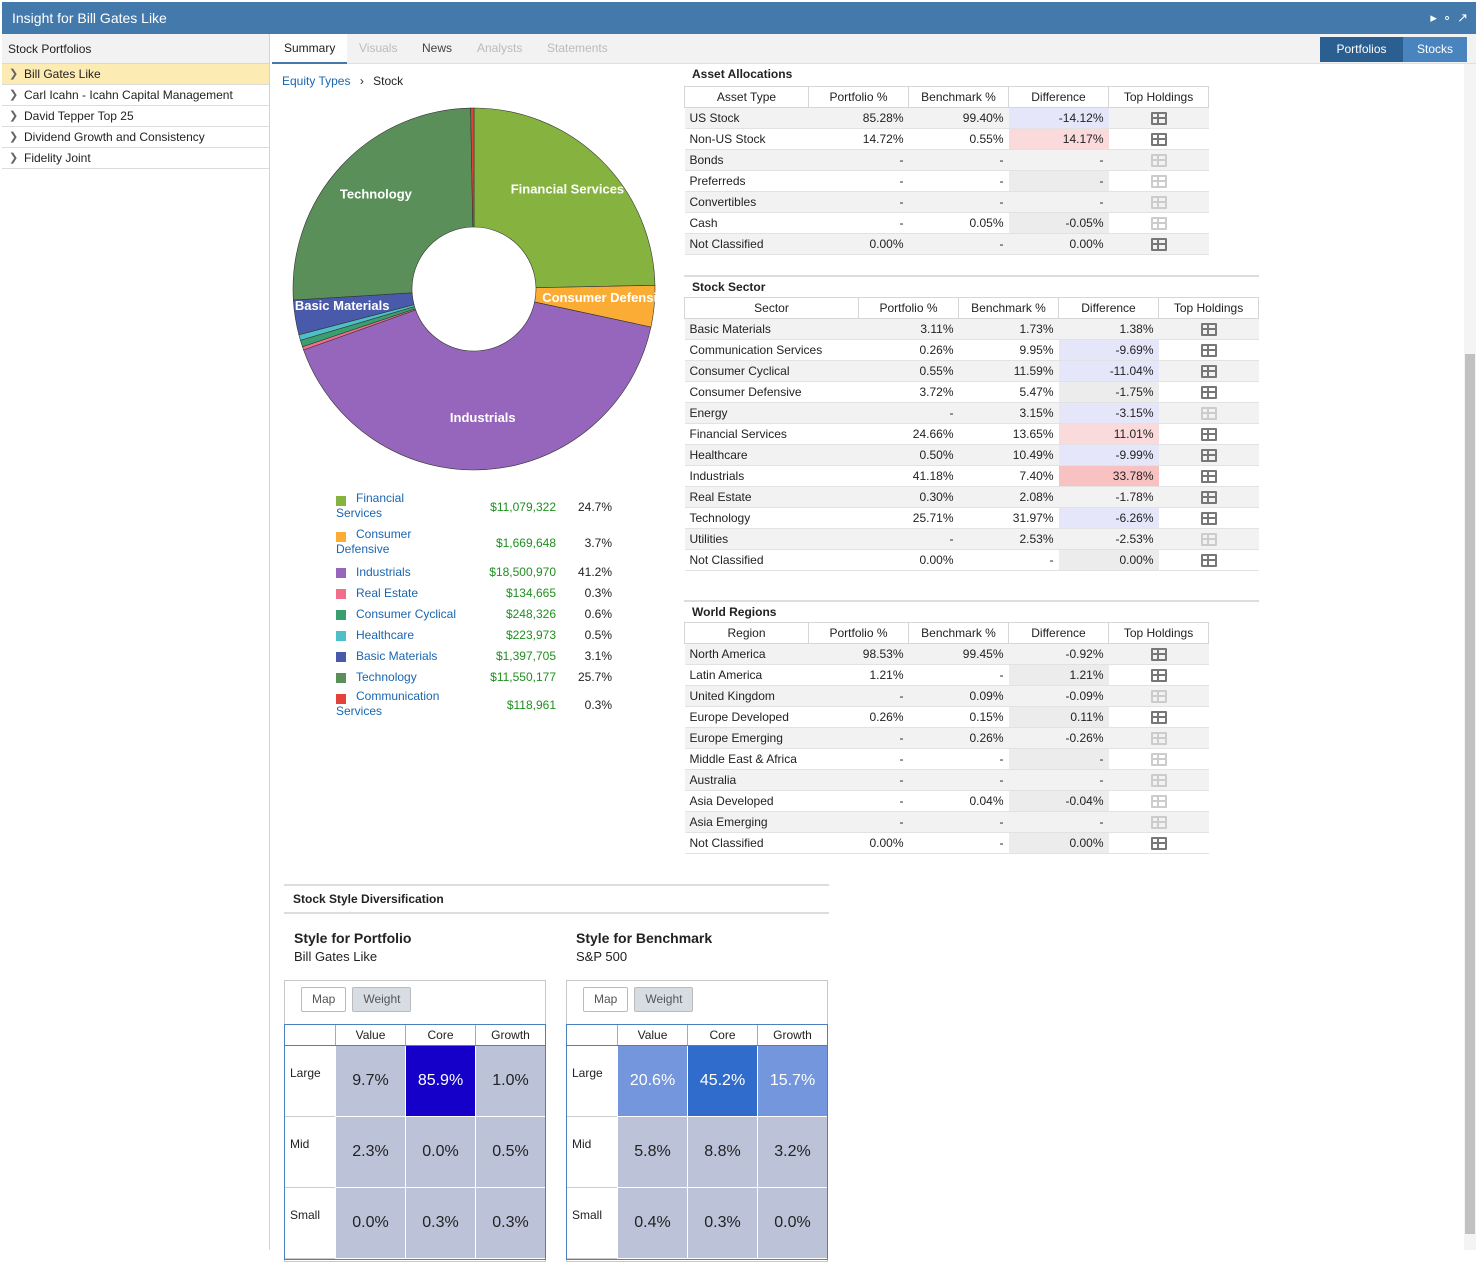 Image resolution: width=1478 pixels, height=1262 pixels. Describe the element at coordinates (792, 1081) in the screenshot. I see `style-cell: 15.7%` at that location.